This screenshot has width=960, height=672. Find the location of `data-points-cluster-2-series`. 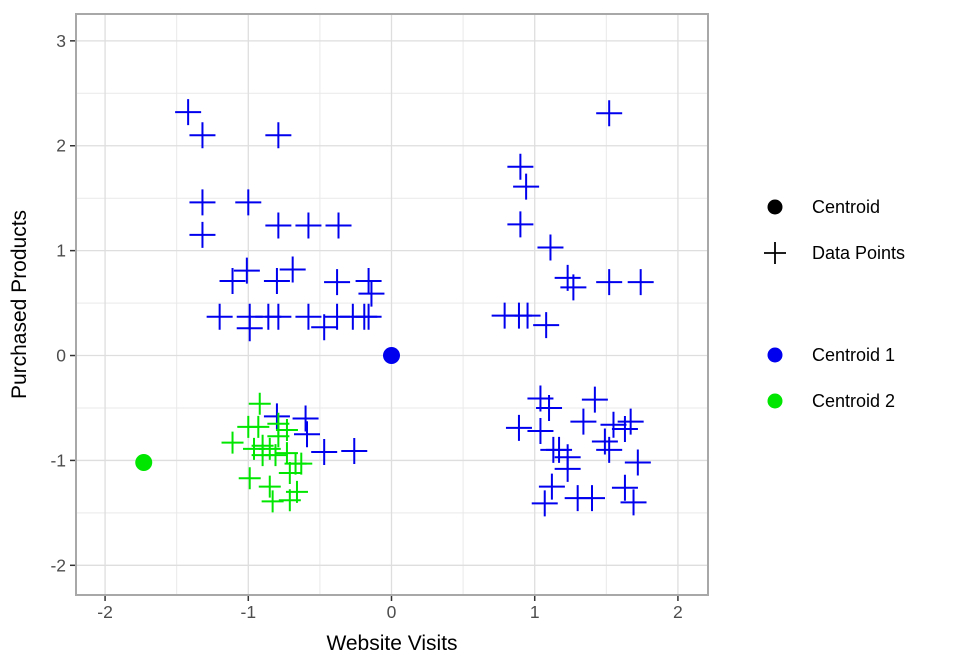

data-points-cluster-2-series is located at coordinates (267, 452).